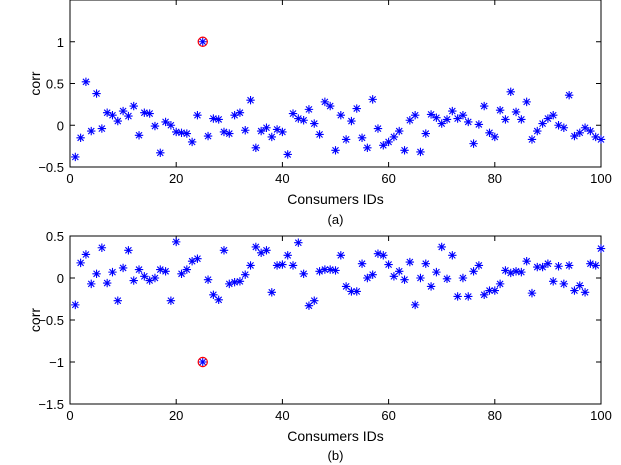 The image size is (621, 465). What do you see at coordinates (335, 436) in the screenshot?
I see `x-axis-label: Consumers IDs` at bounding box center [335, 436].